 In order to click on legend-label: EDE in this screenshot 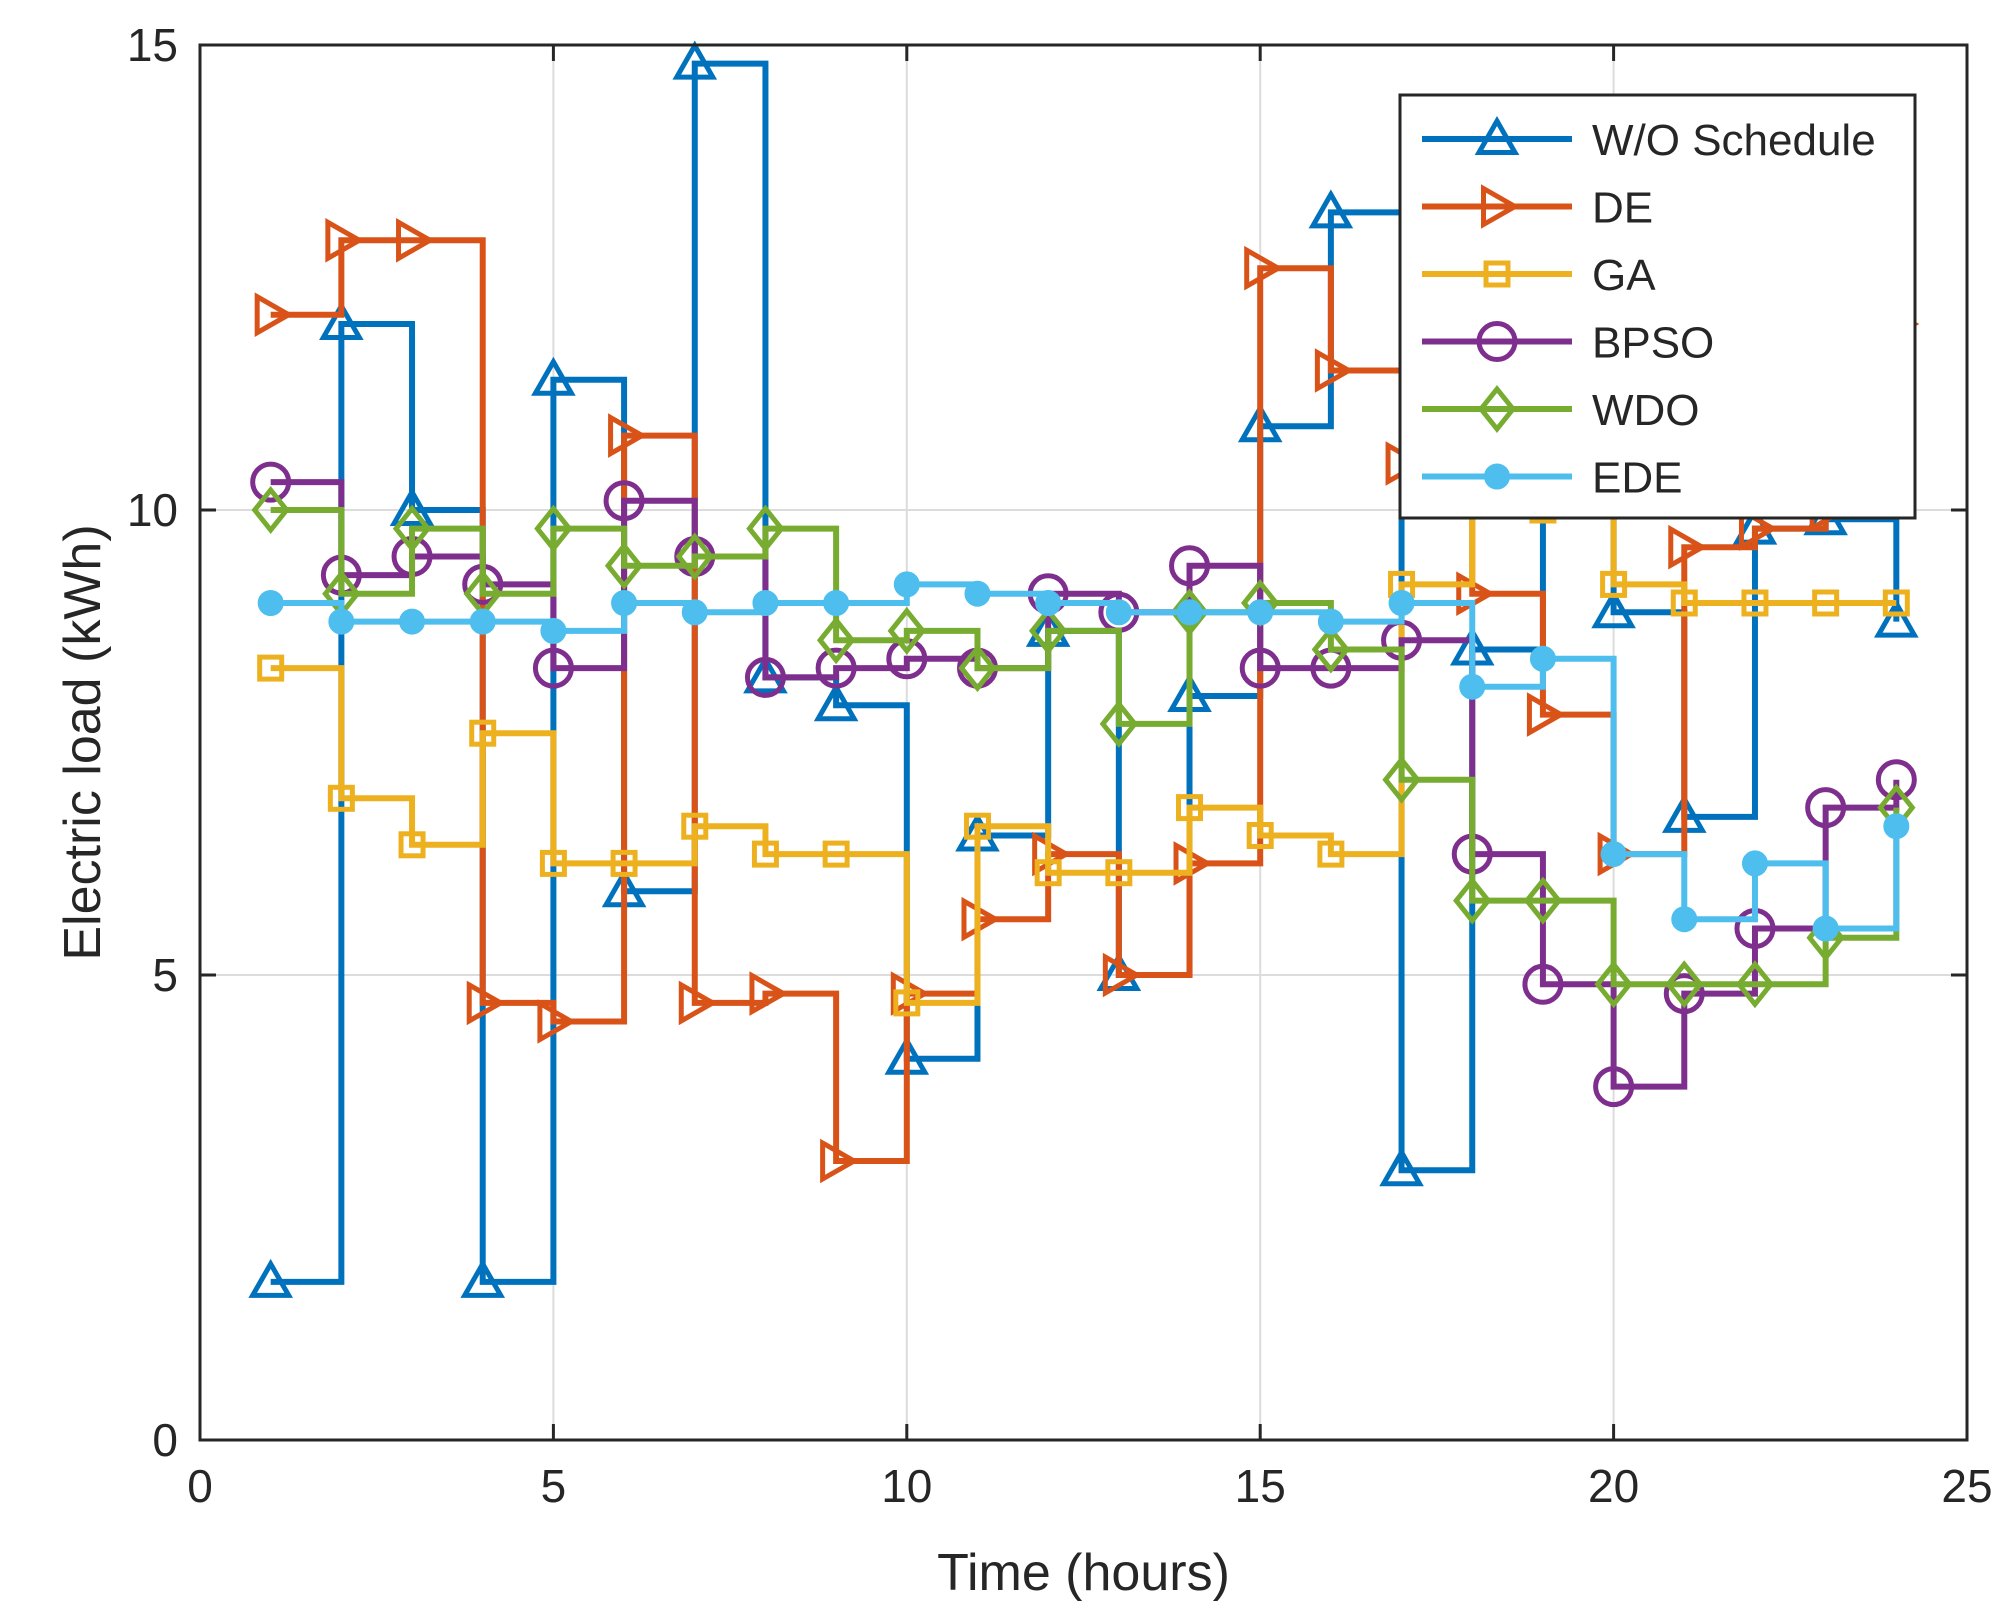, I will do `click(1637, 478)`.